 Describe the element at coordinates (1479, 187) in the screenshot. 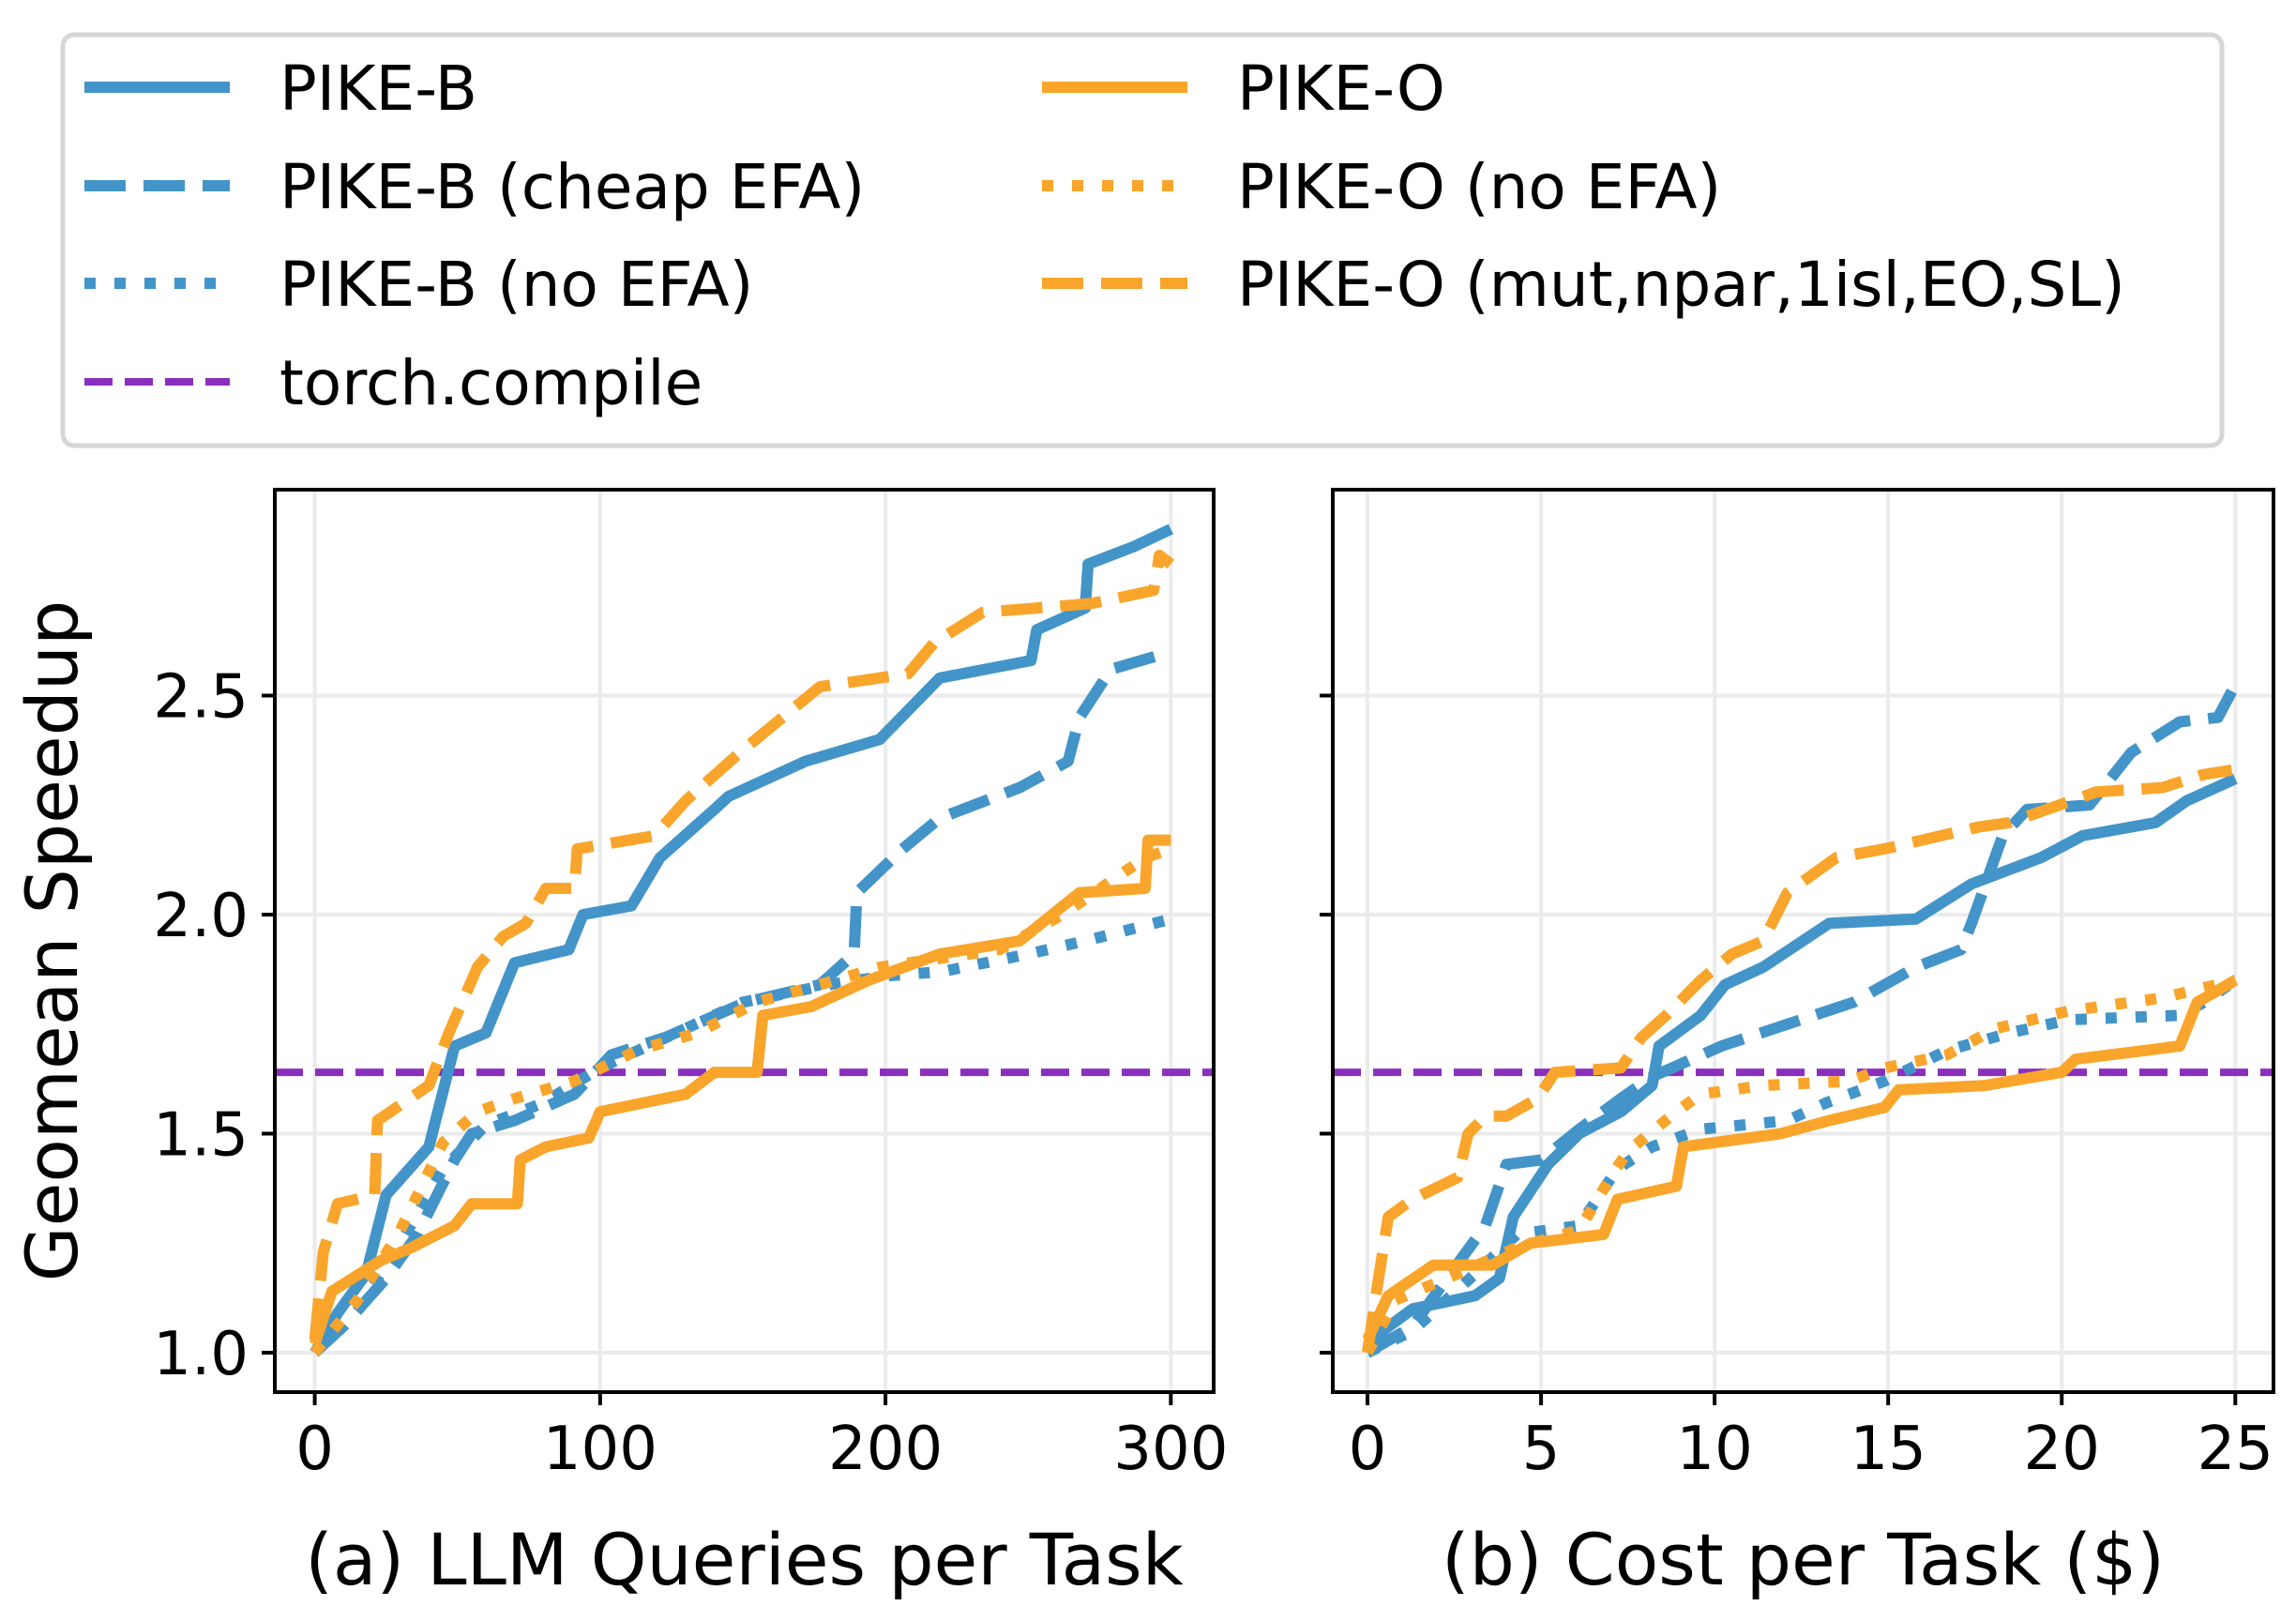

I see `legend-label: PIKE-O (no EFA)` at that location.